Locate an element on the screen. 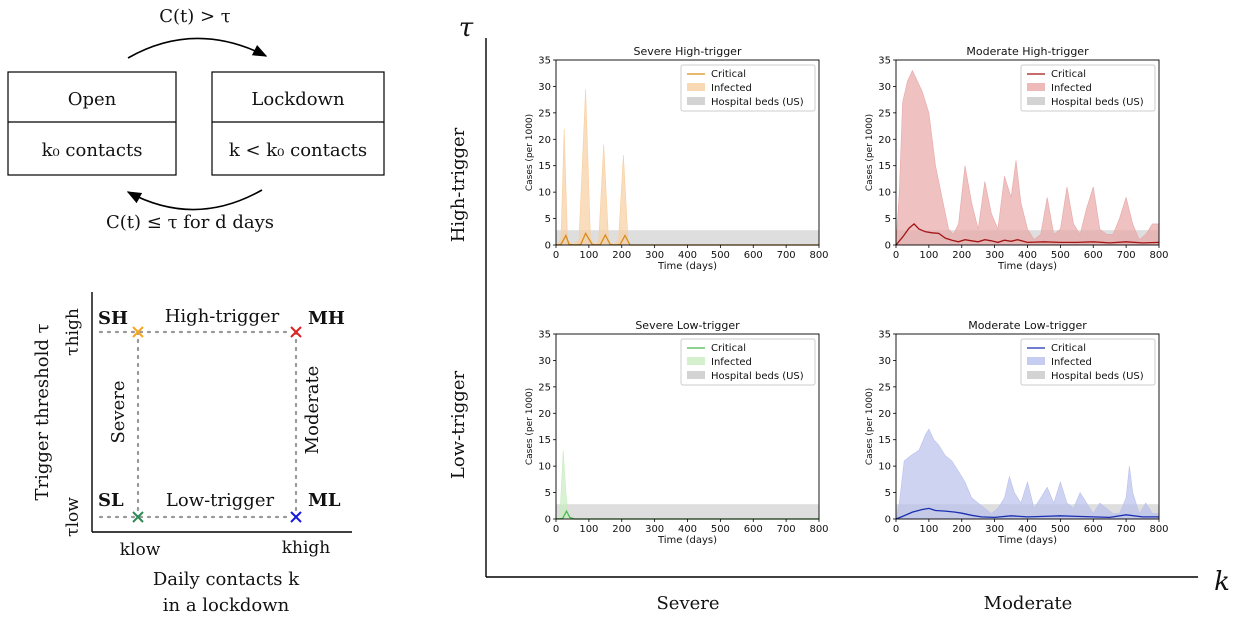  subplot-title: Moderate Low-trigger is located at coordinates (1027, 325).